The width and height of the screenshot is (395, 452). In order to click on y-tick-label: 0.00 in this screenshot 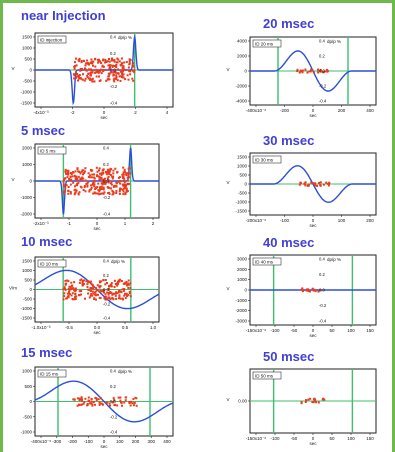, I will do `click(242, 401)`.